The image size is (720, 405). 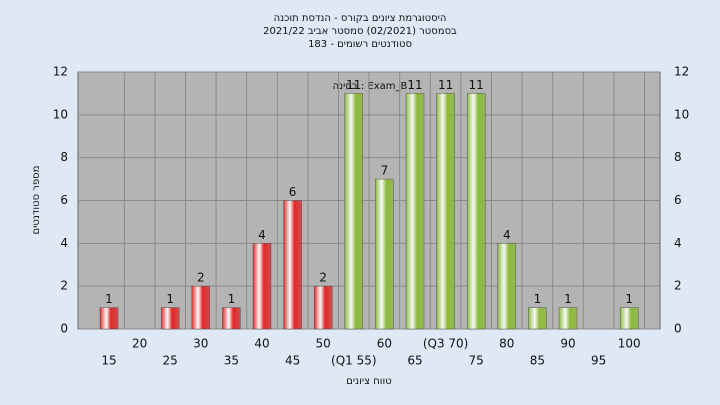 I want to click on x-tick-label: 25, so click(x=170, y=361).